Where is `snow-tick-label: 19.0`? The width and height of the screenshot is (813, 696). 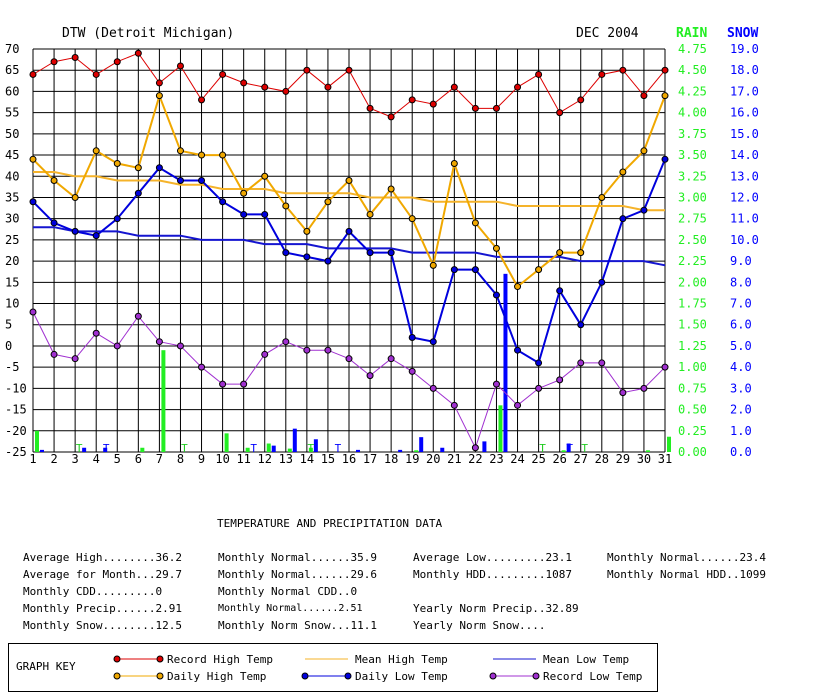
snow-tick-label: 19.0 is located at coordinates (744, 49).